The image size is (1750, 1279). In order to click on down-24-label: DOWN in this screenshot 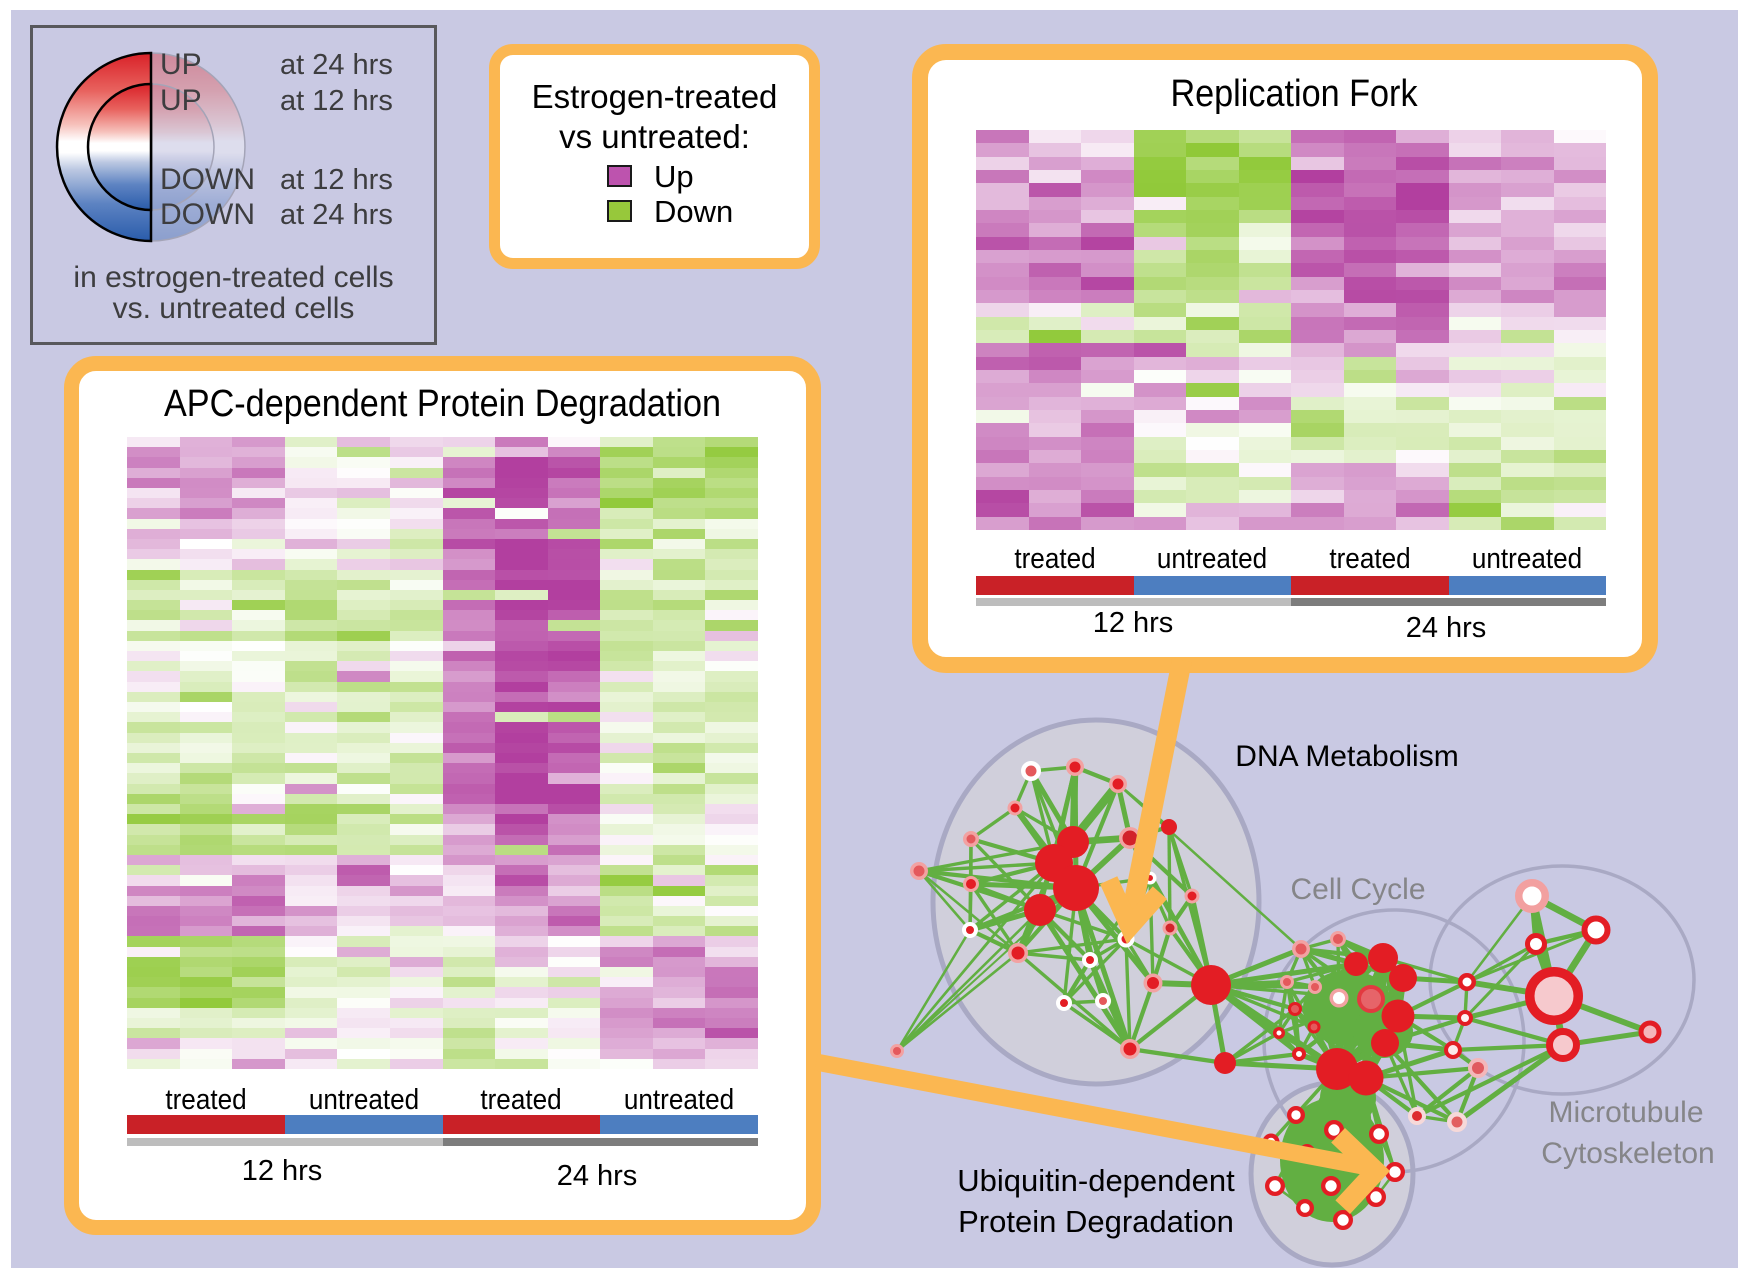, I will do `click(207, 214)`.